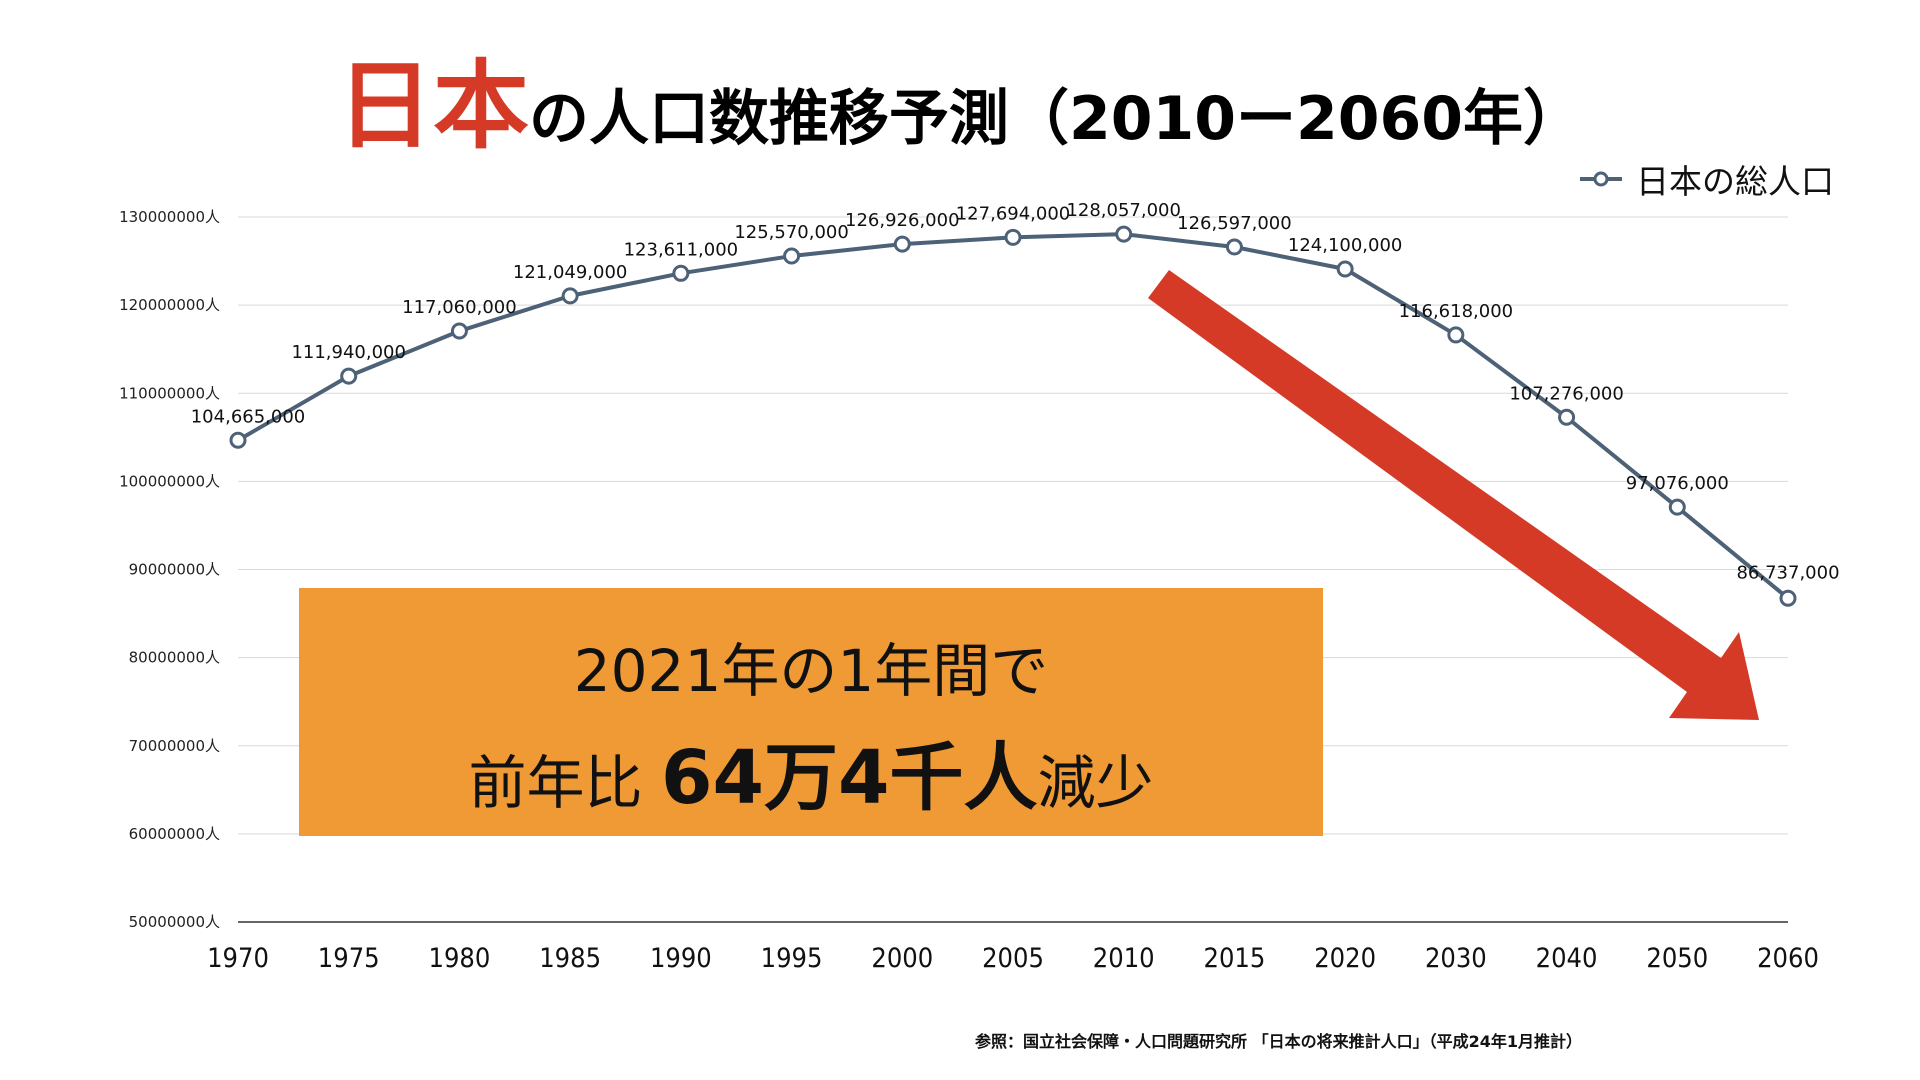 The height and width of the screenshot is (1080, 1920). I want to click on x-tick-label: 1970, so click(238, 958).